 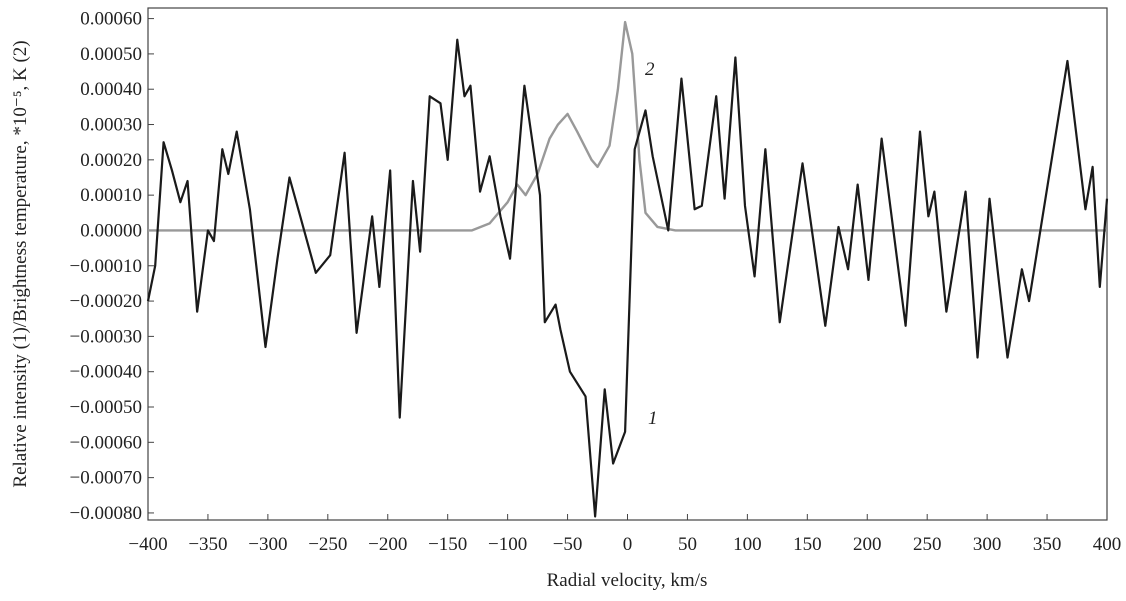 I want to click on x-tick-label: 0, so click(x=628, y=544).